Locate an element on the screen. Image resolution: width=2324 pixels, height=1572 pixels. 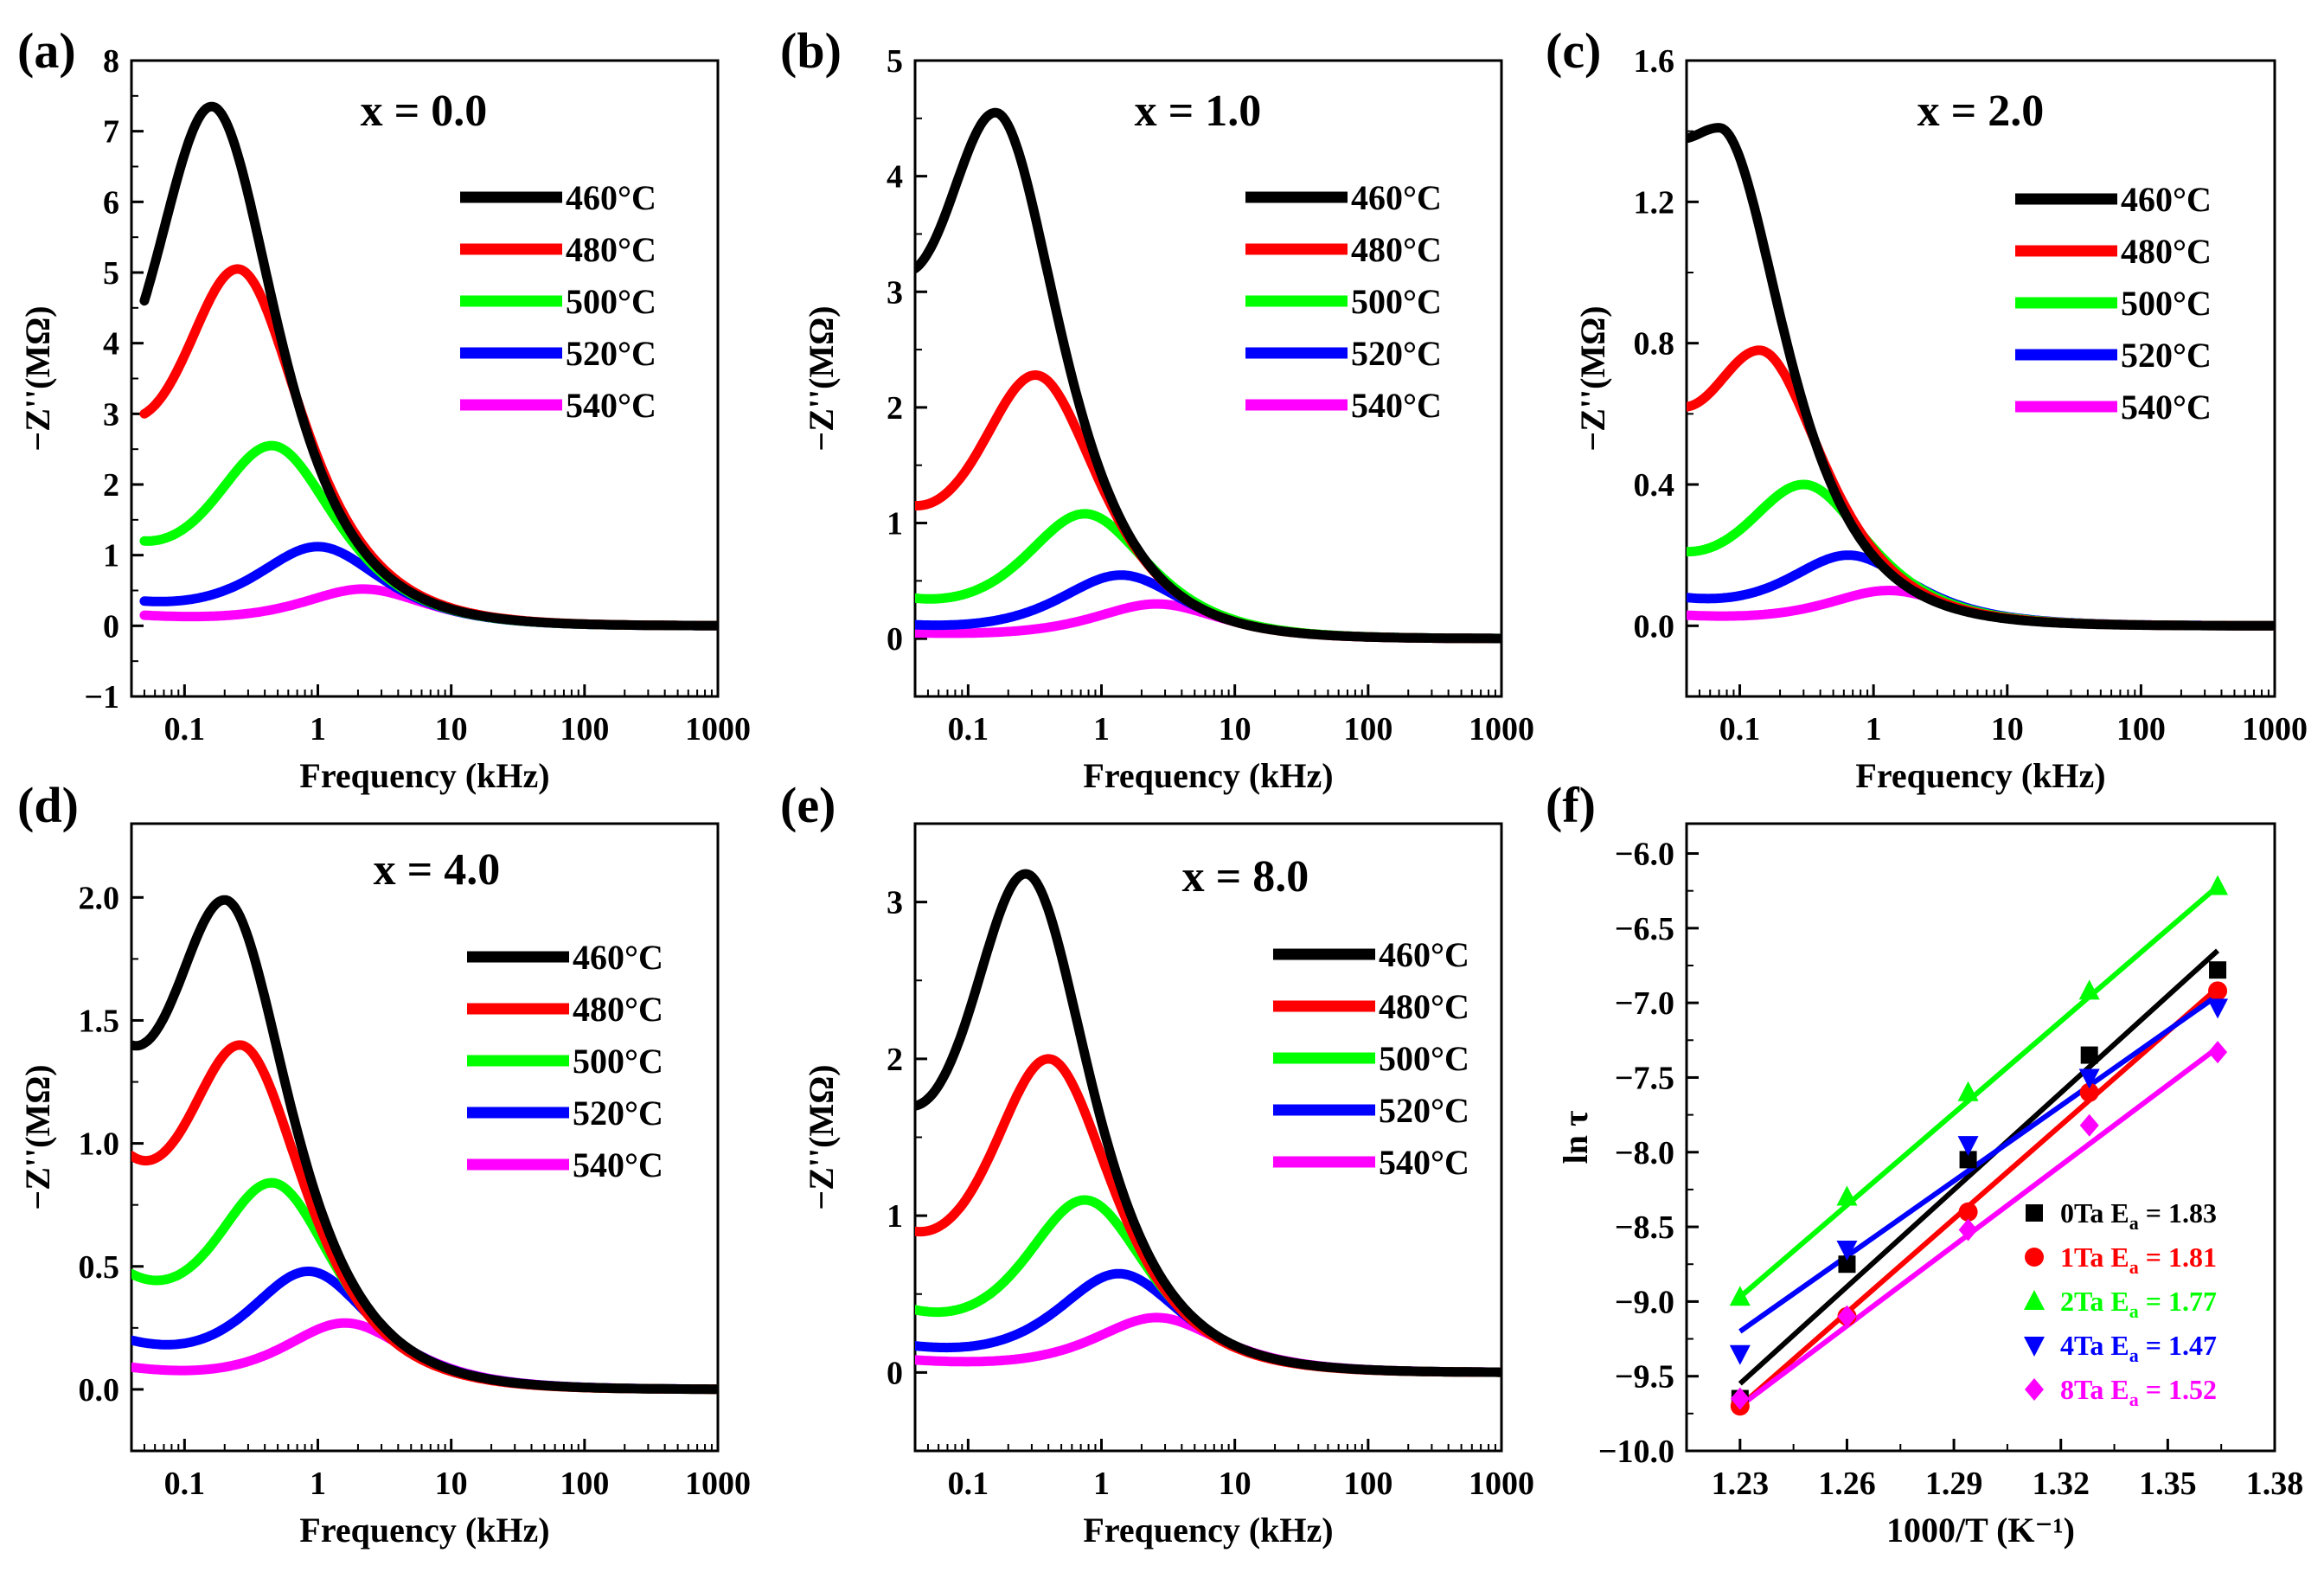
legend-label-8Ta: 8Ta Ea = 1.52 is located at coordinates (2138, 1392).